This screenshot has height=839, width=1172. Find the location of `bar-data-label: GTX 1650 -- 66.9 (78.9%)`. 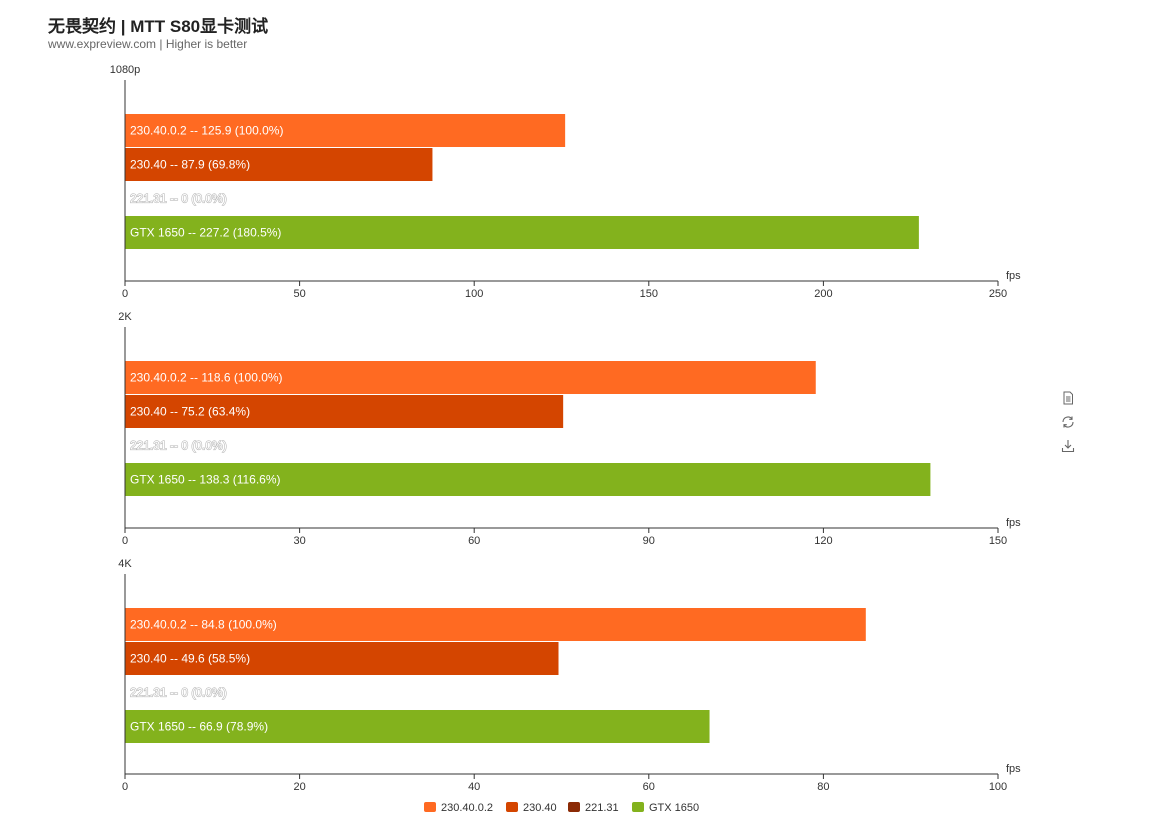

bar-data-label: GTX 1650 -- 66.9 (78.9%) is located at coordinates (199, 727).